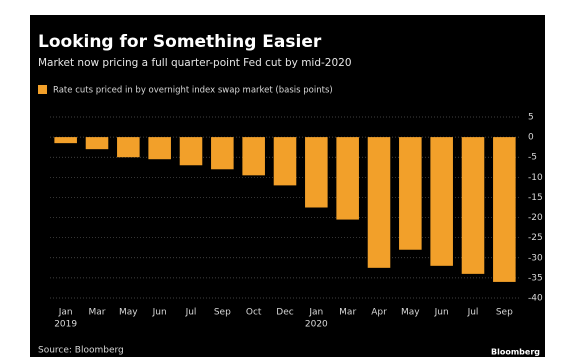 The width and height of the screenshot is (563, 362). What do you see at coordinates (532, 158) in the screenshot?
I see `y-tick-label: -5` at bounding box center [532, 158].